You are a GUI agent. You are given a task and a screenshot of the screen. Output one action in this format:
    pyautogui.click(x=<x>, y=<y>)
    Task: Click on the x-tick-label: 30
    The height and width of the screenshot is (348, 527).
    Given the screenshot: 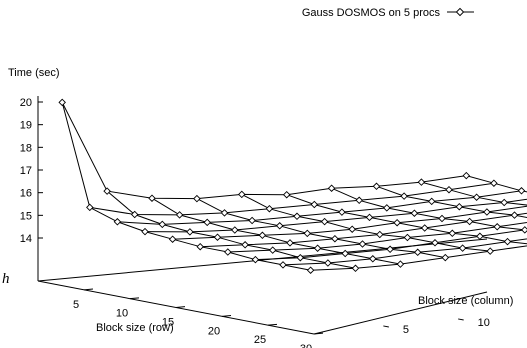 What is the action you would take?
    pyautogui.click(x=306, y=345)
    